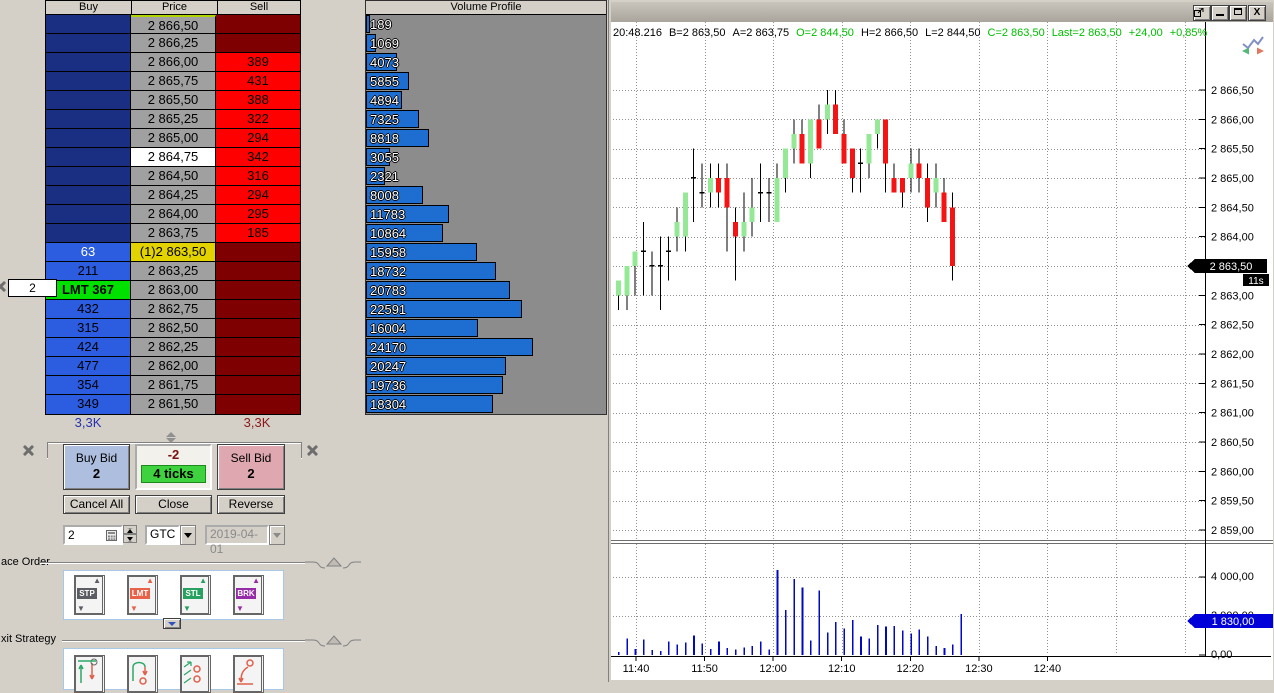 The height and width of the screenshot is (693, 1274). I want to click on dom-sell-cell: 316, so click(258, 176).